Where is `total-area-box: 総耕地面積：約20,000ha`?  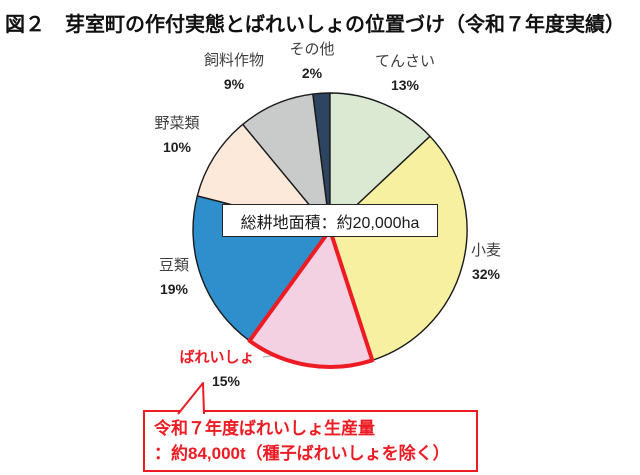
total-area-box: 総耕地面積：約20,000ha is located at coordinates (330, 220).